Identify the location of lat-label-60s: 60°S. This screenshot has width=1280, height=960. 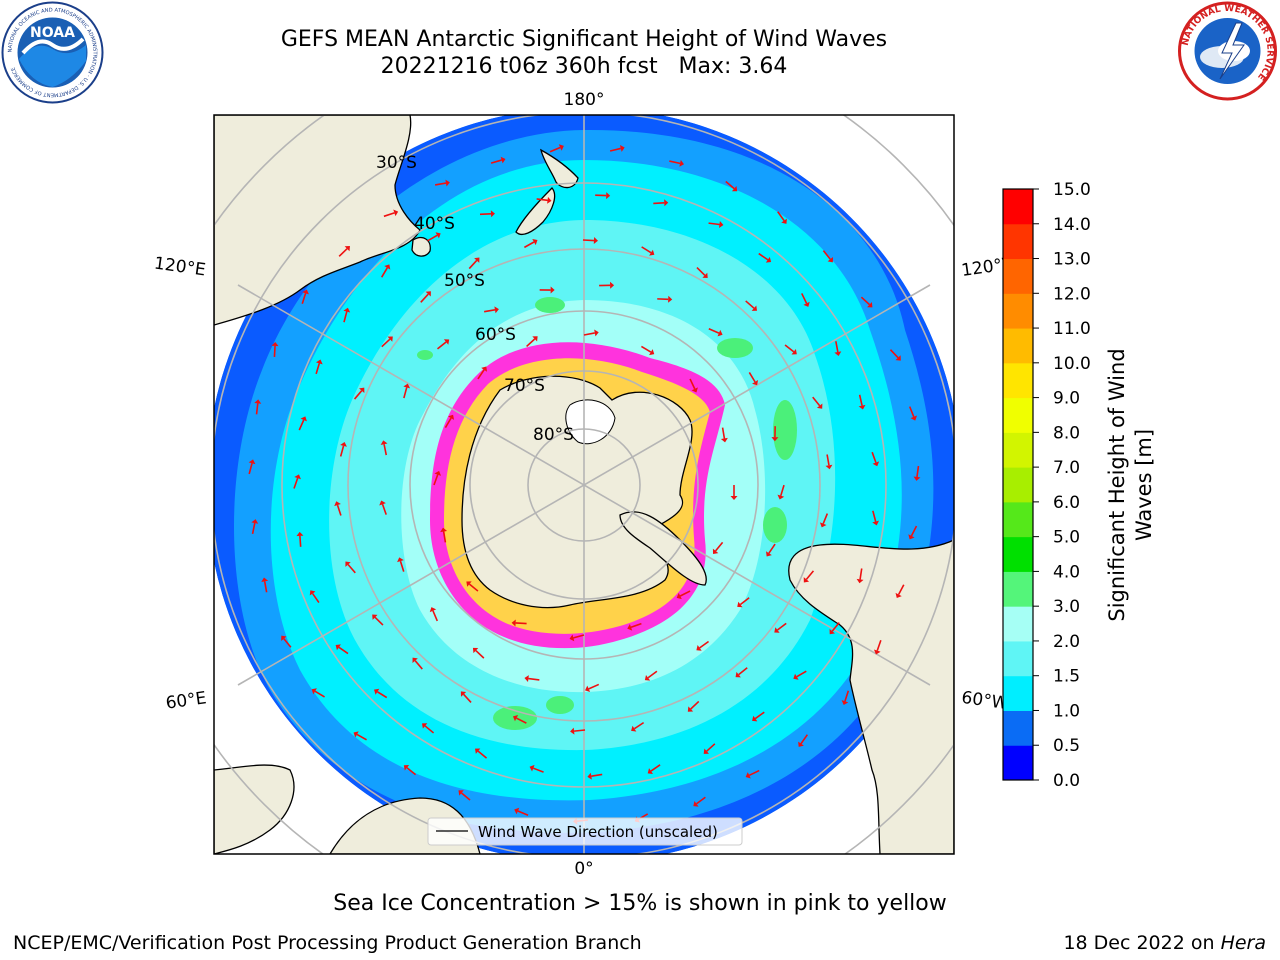
(495, 335).